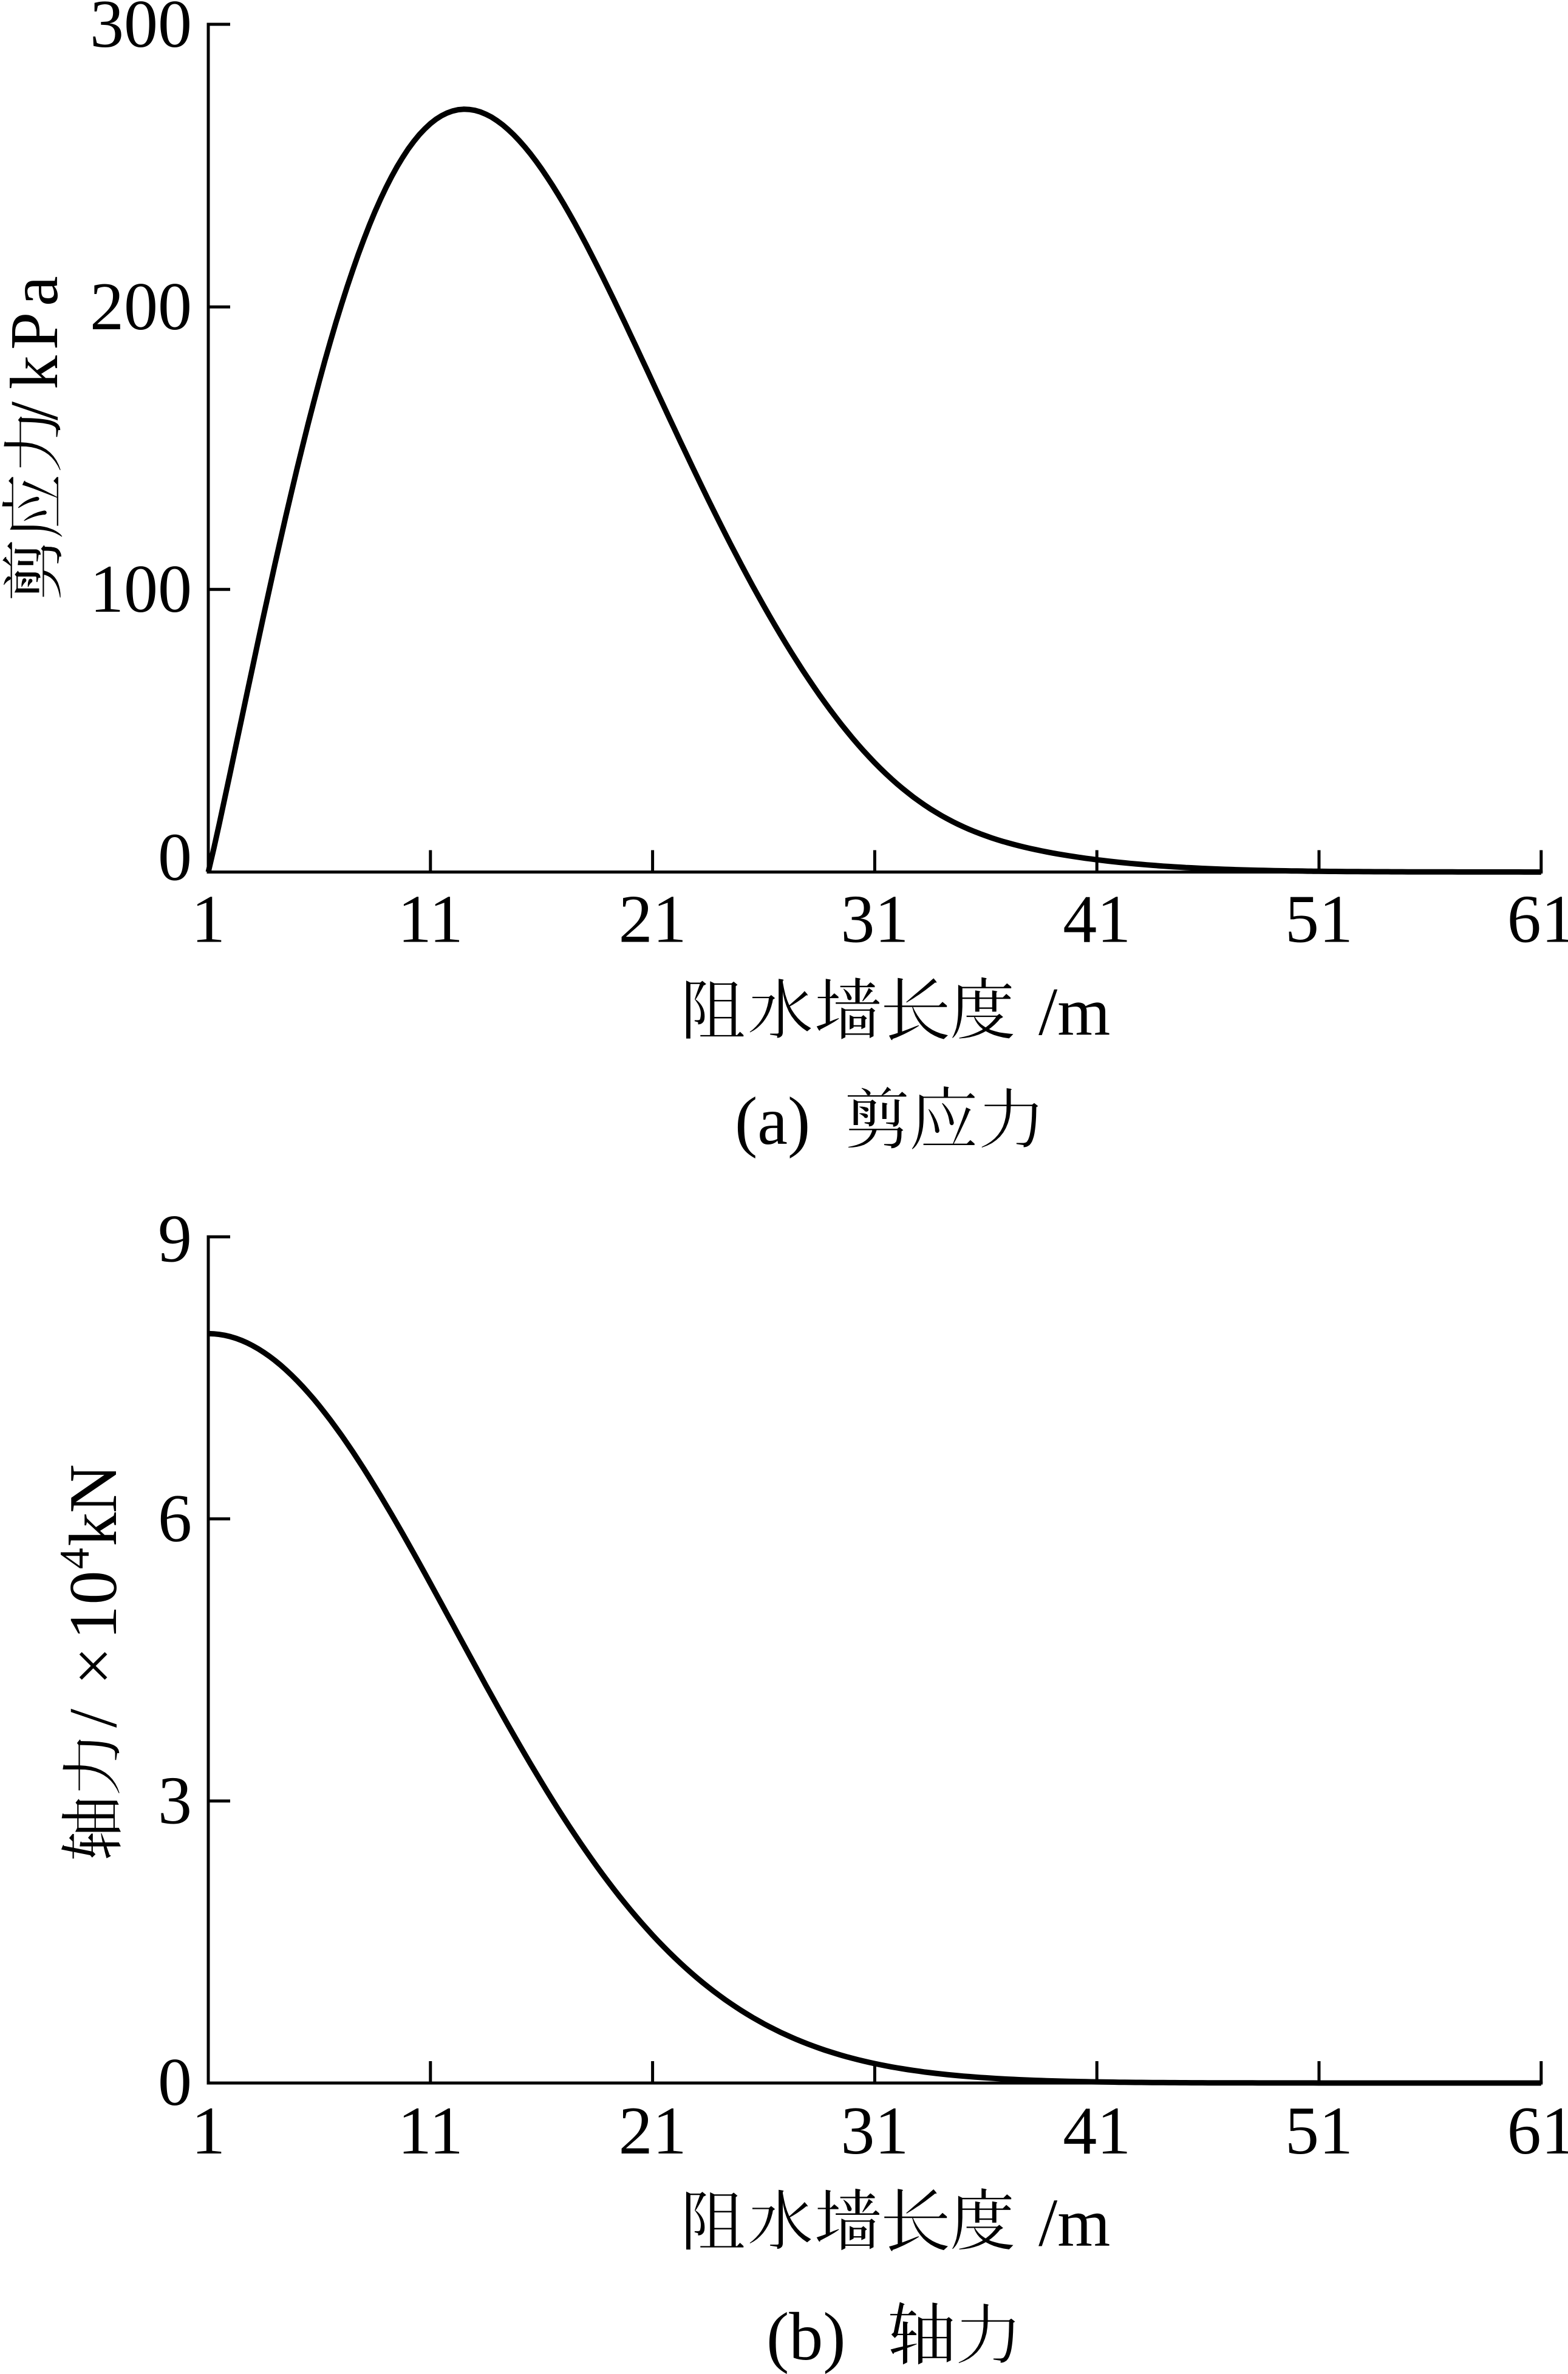 Image resolution: width=1568 pixels, height=2374 pixels. What do you see at coordinates (141, 306) in the screenshot?
I see `svg-text: 200` at bounding box center [141, 306].